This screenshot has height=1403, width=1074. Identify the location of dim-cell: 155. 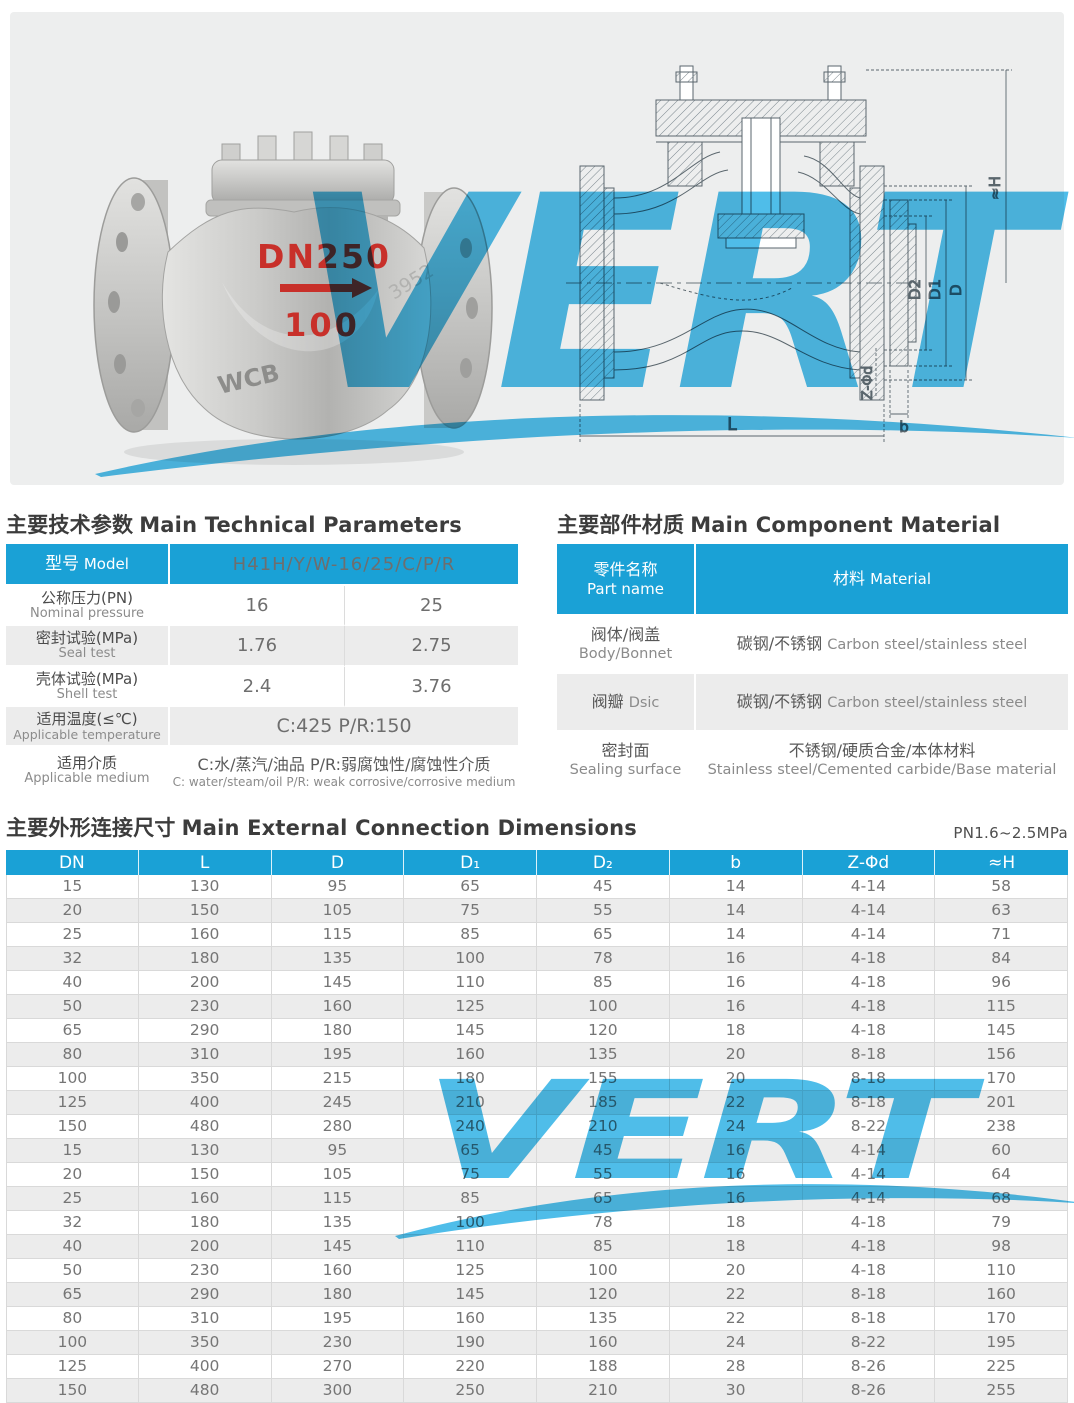
(603, 1079).